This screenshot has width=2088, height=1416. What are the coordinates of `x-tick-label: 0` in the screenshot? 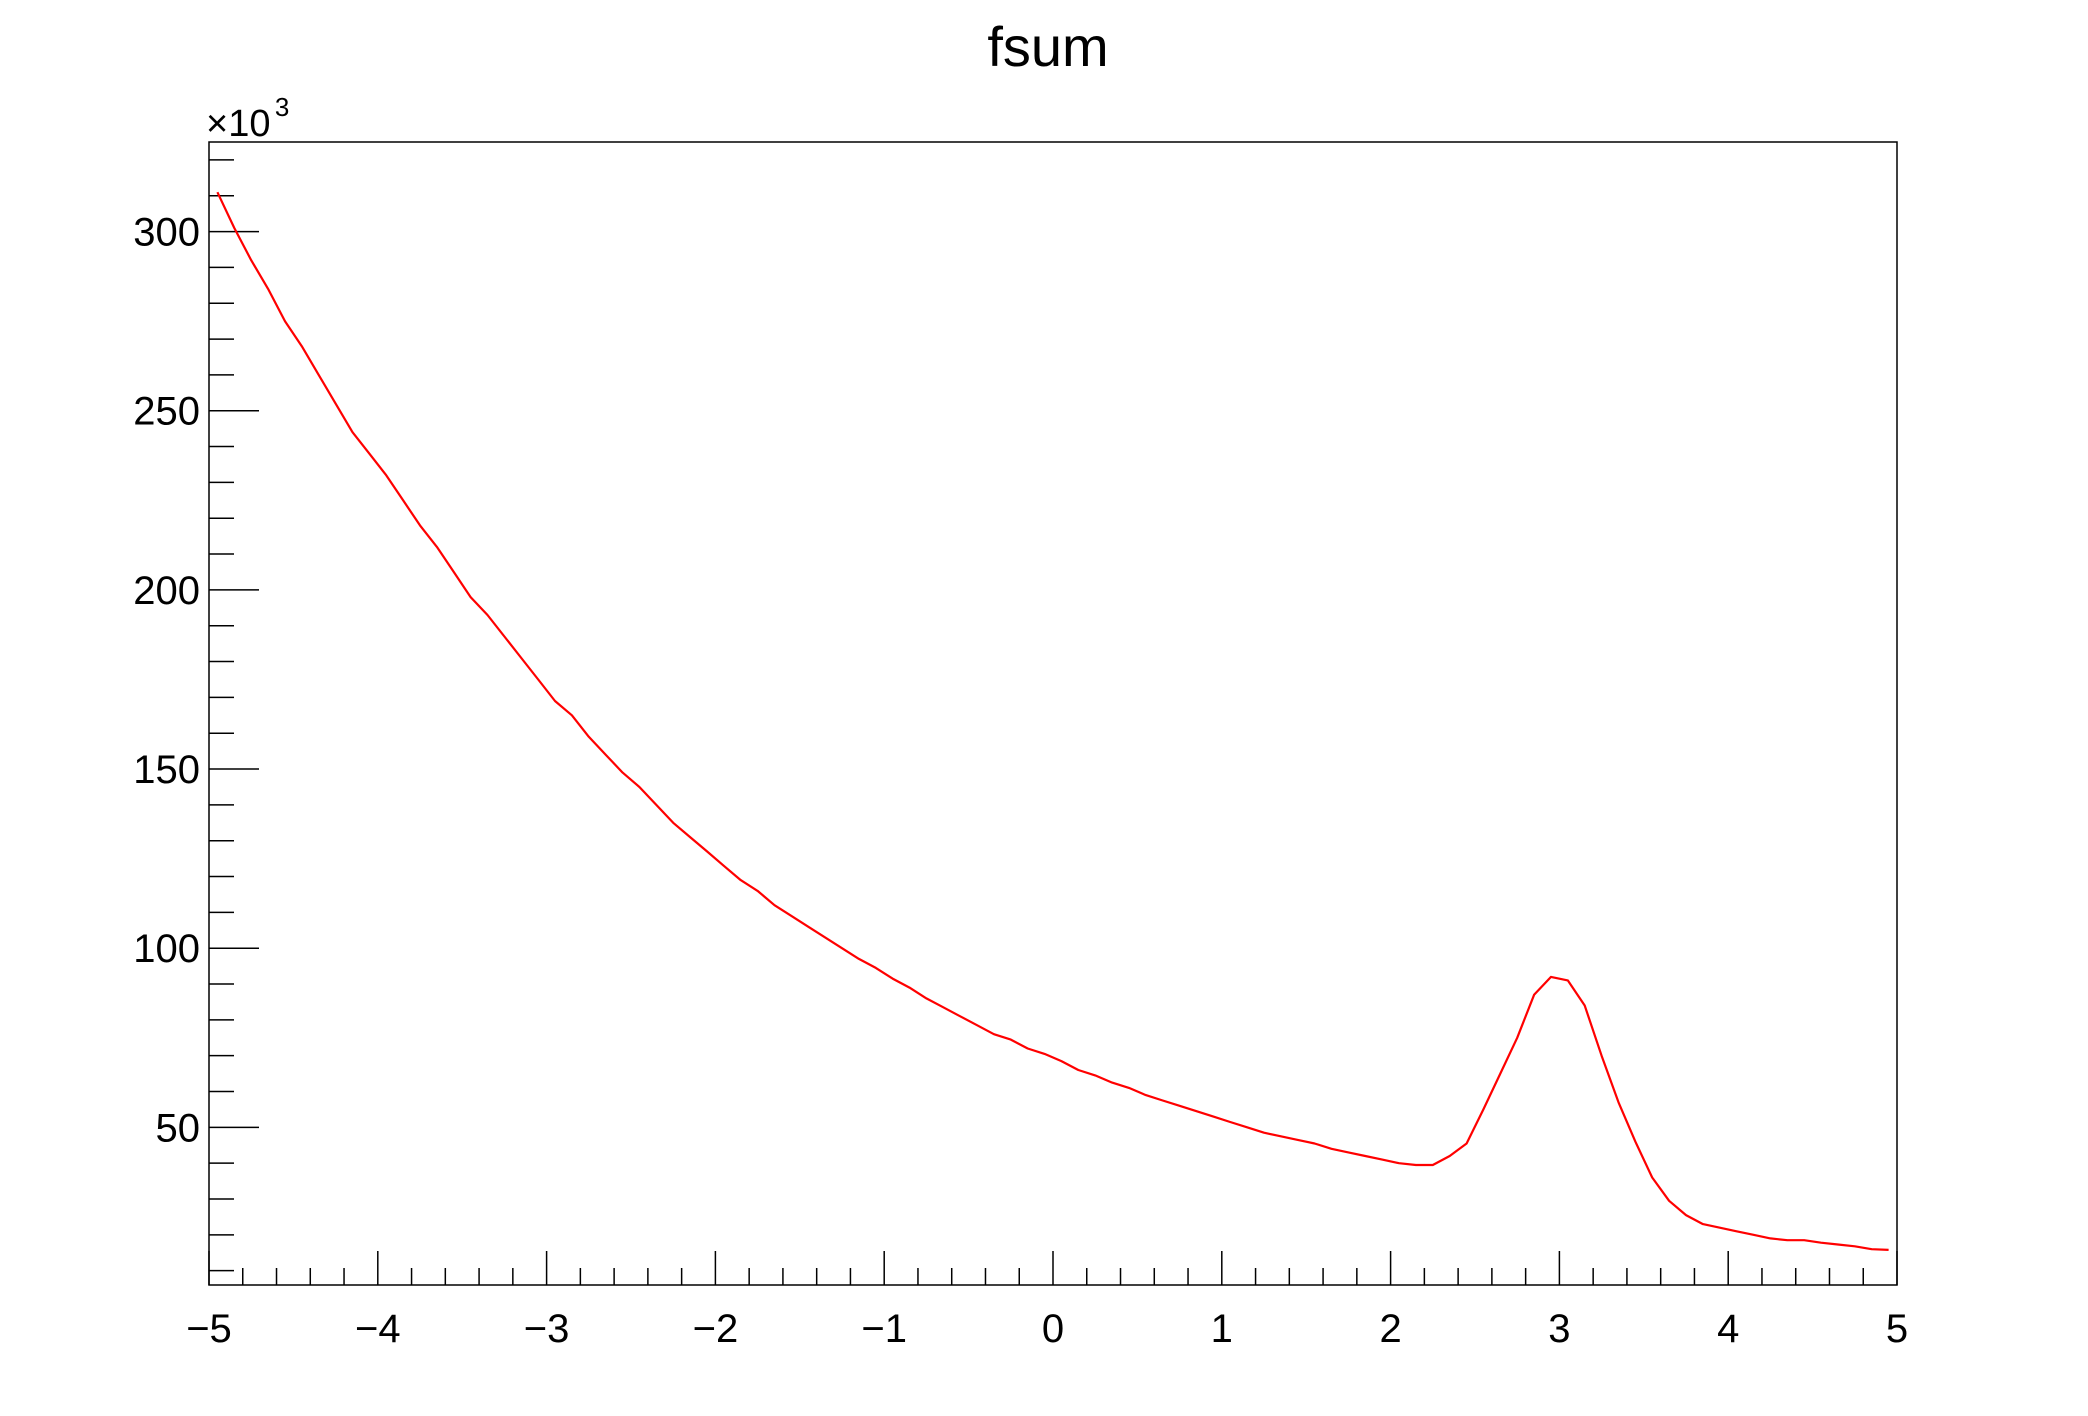 It's located at (1053, 1329).